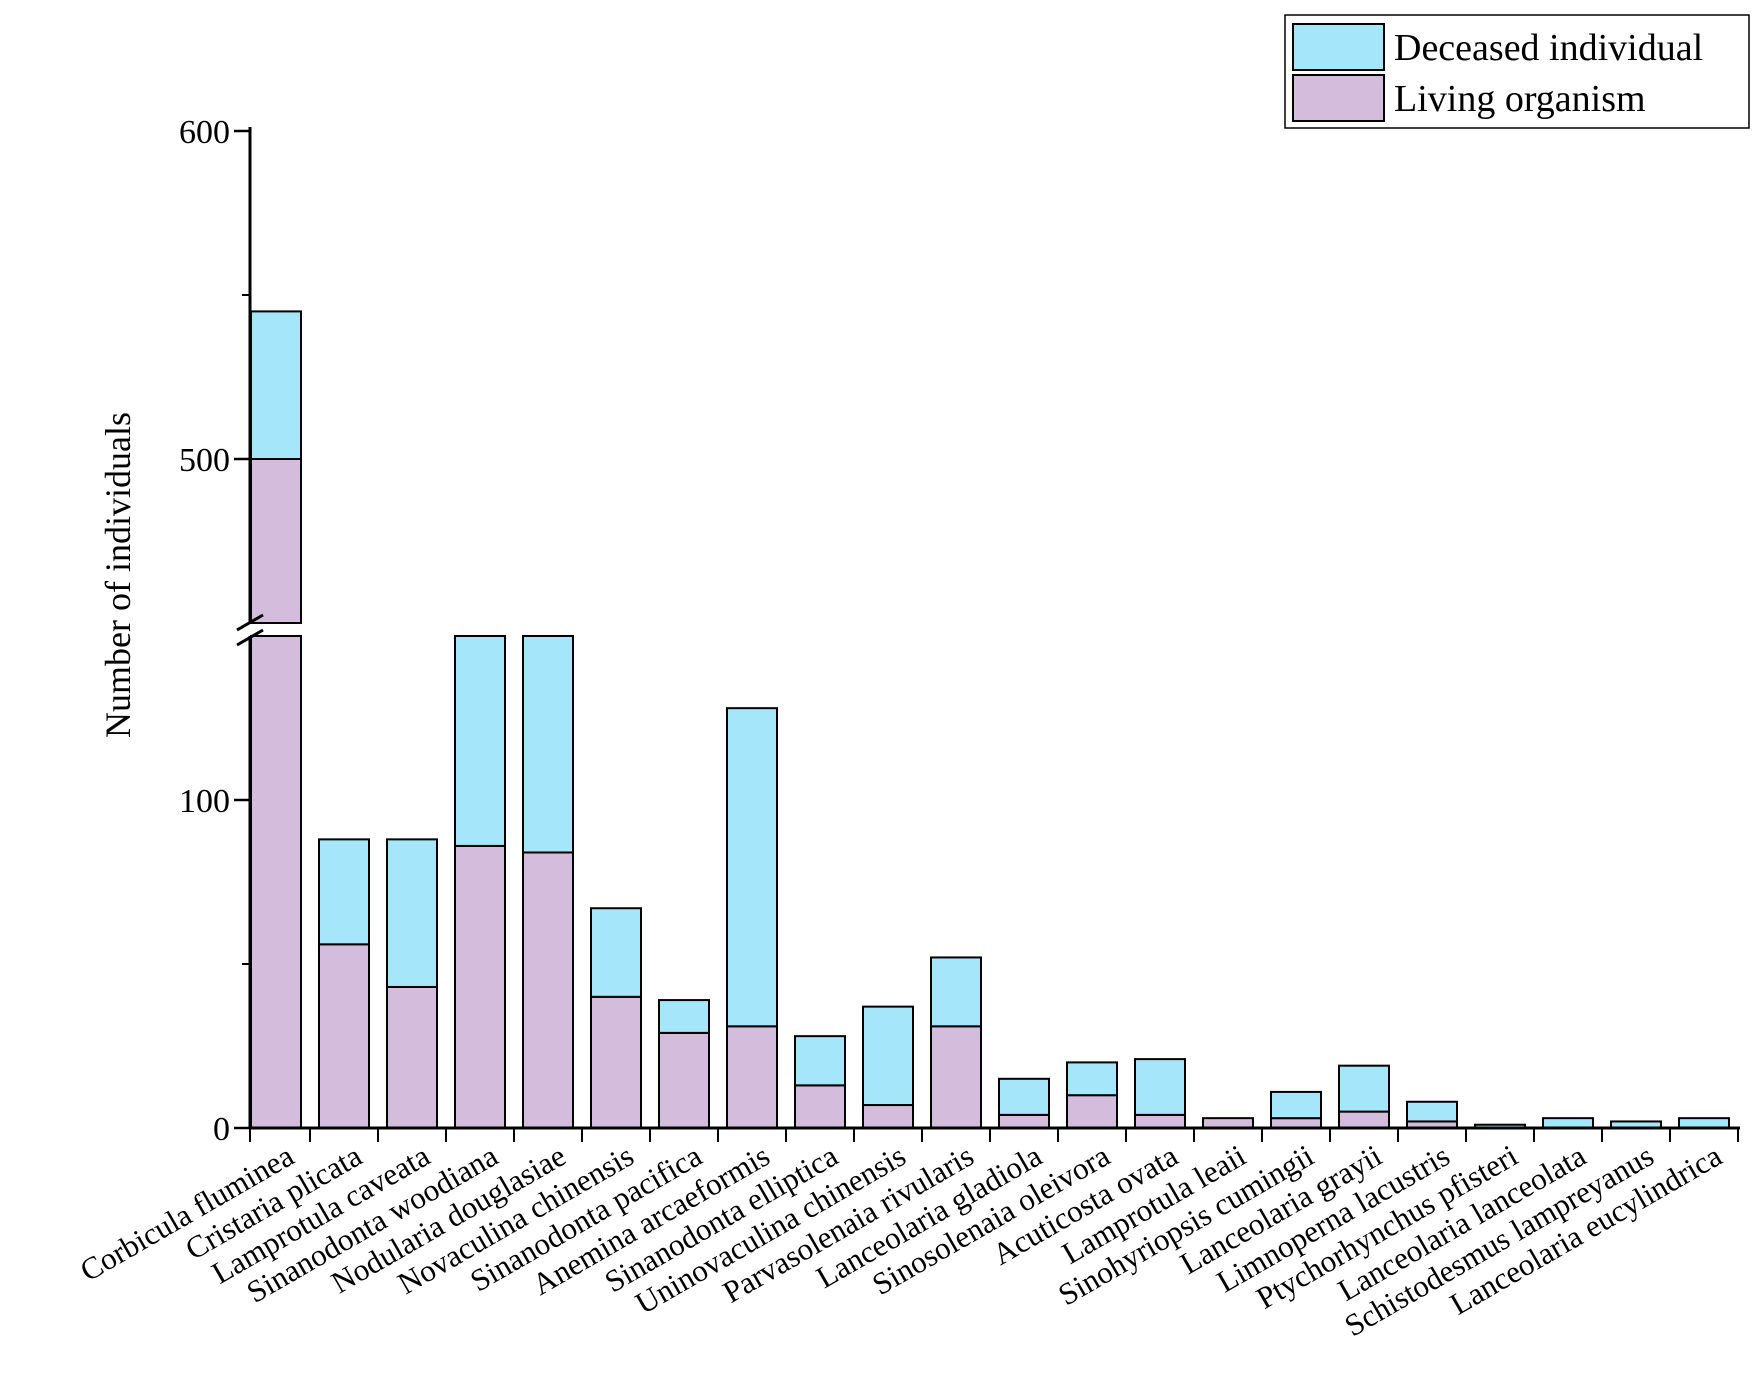 The width and height of the screenshot is (1757, 1391). I want to click on axis-break-mark-lower, so click(250, 637).